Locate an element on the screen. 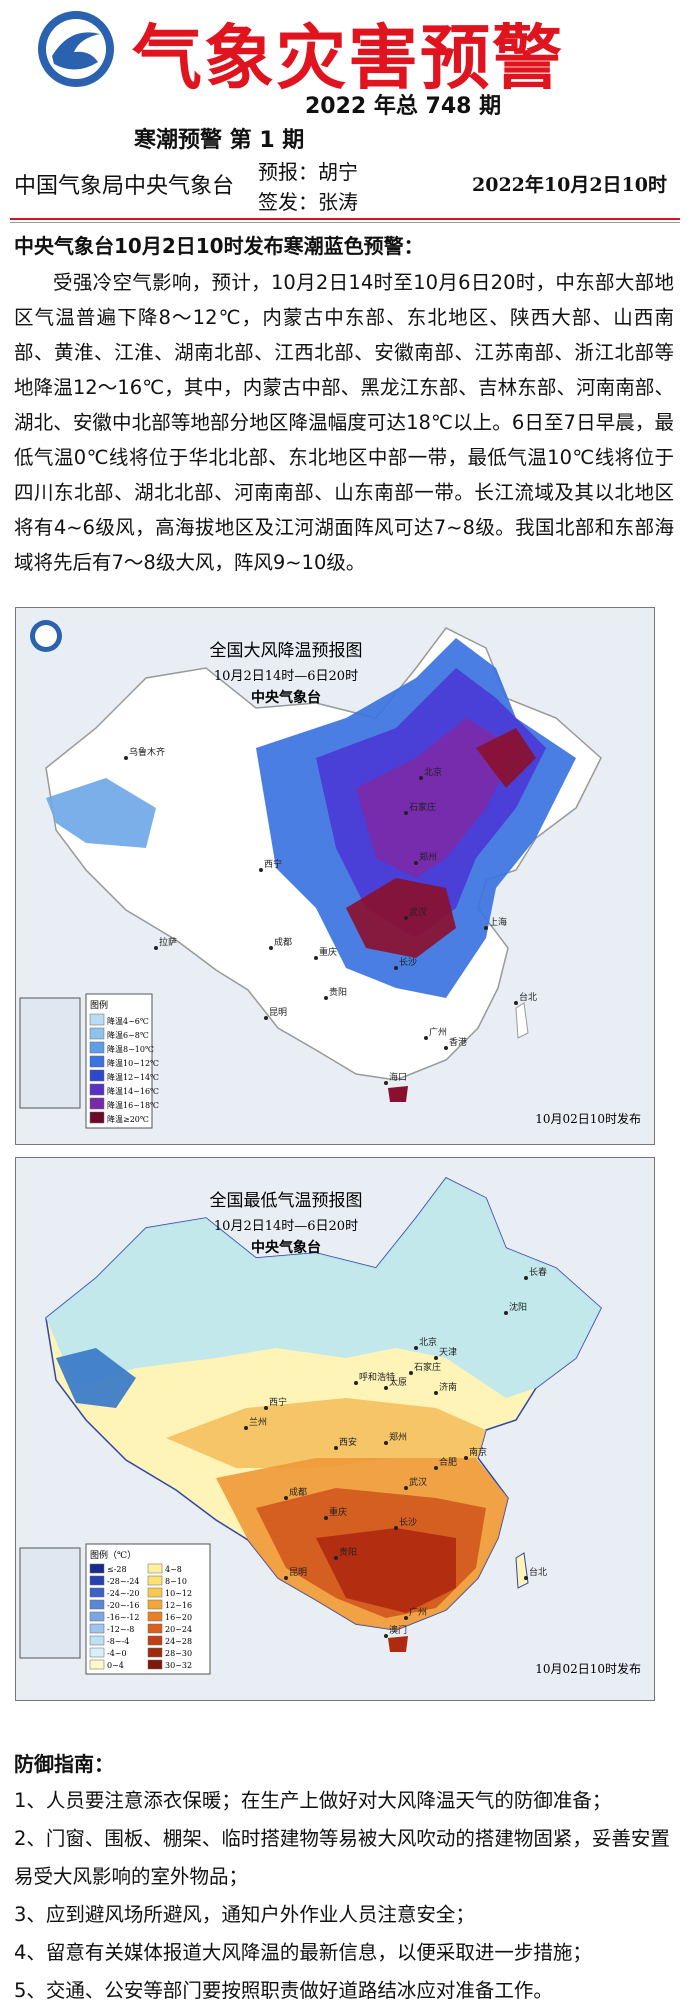  legend-label: -20~-16 is located at coordinates (123, 1605).